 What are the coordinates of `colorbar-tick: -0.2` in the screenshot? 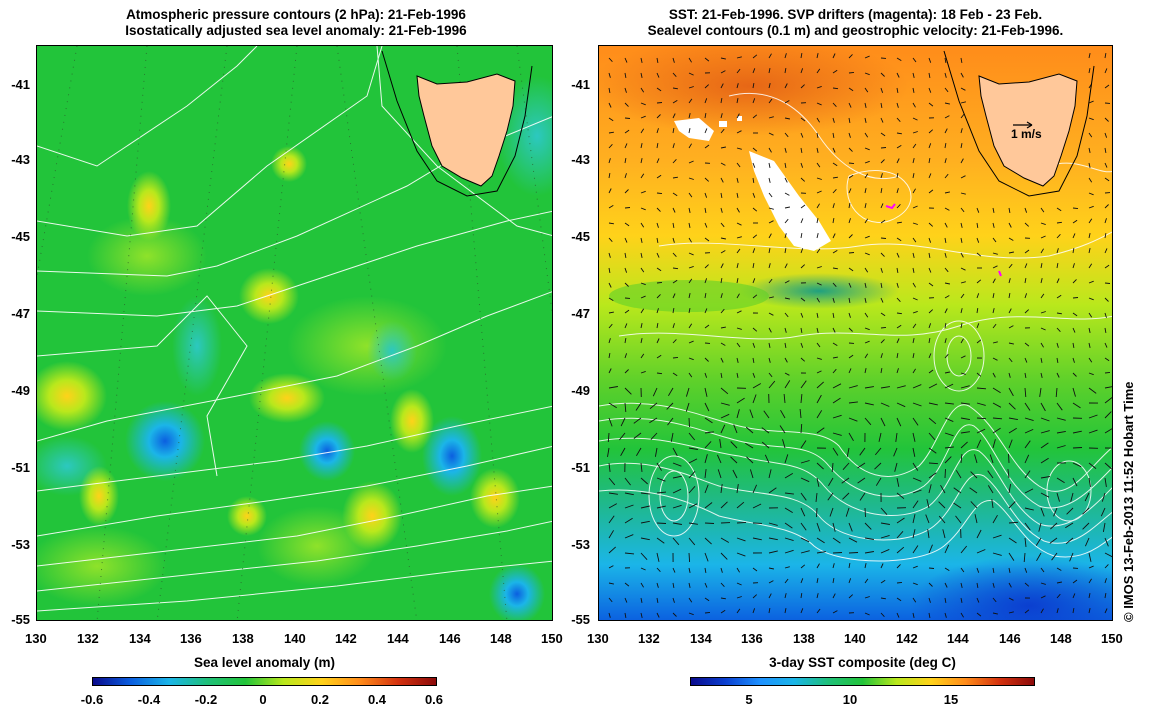 It's located at (206, 699).